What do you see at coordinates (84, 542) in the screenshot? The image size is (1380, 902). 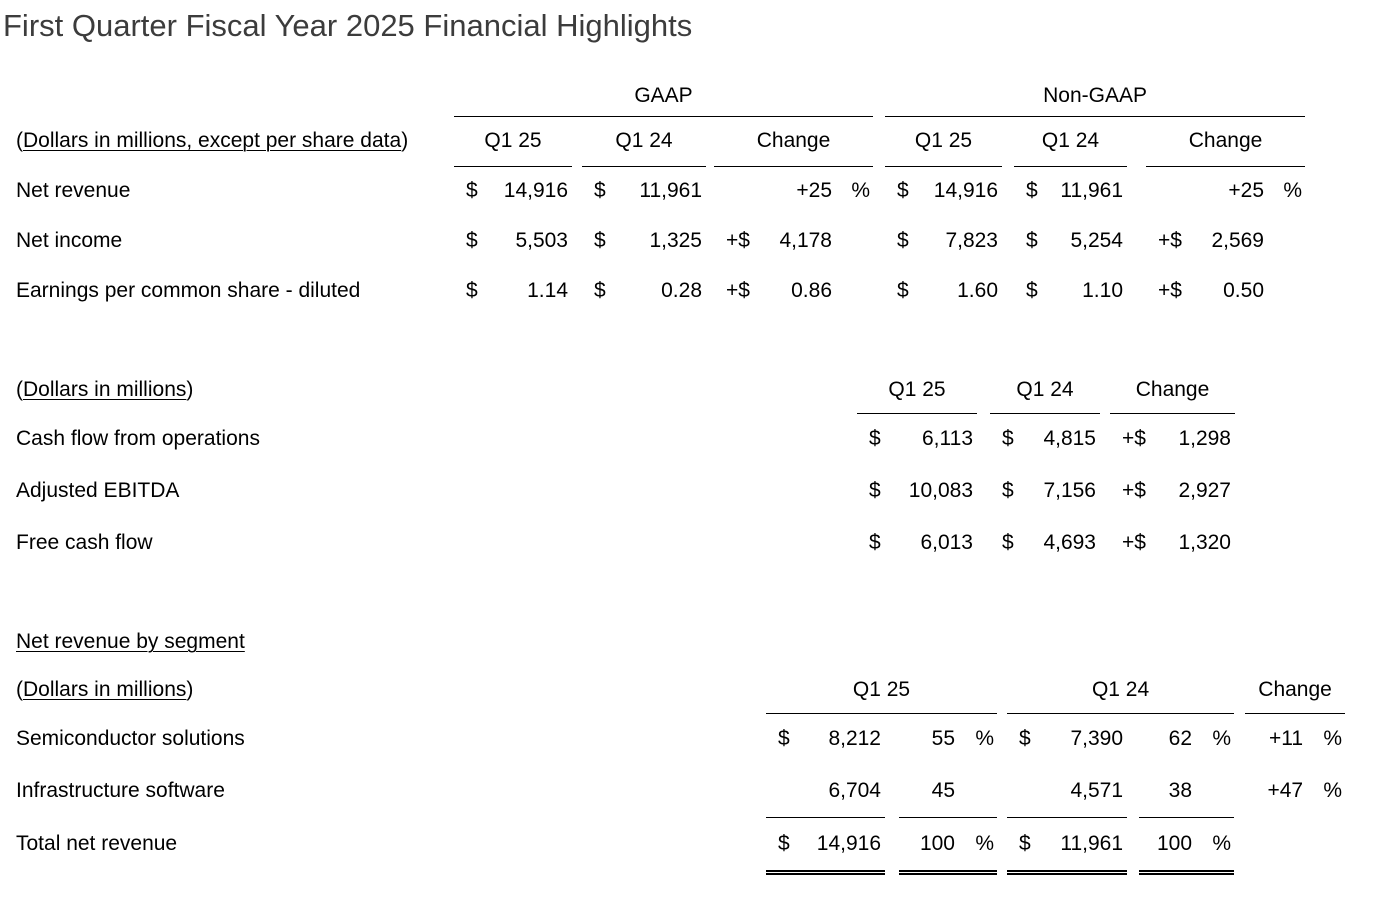 I see `row-label: Free cash flow` at bounding box center [84, 542].